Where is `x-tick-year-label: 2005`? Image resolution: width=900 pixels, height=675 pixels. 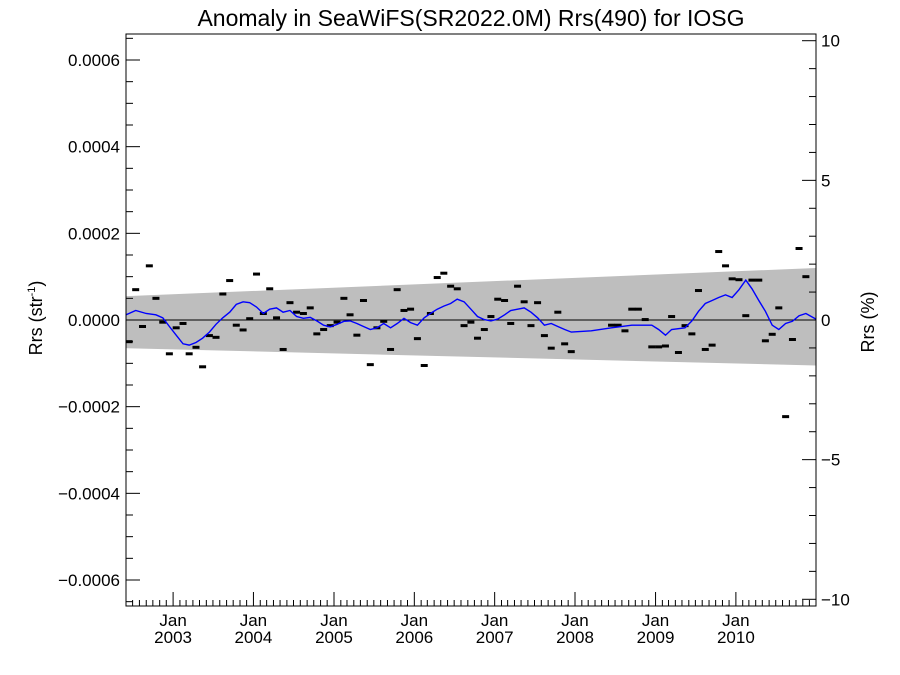 x-tick-year-label: 2005 is located at coordinates (334, 637).